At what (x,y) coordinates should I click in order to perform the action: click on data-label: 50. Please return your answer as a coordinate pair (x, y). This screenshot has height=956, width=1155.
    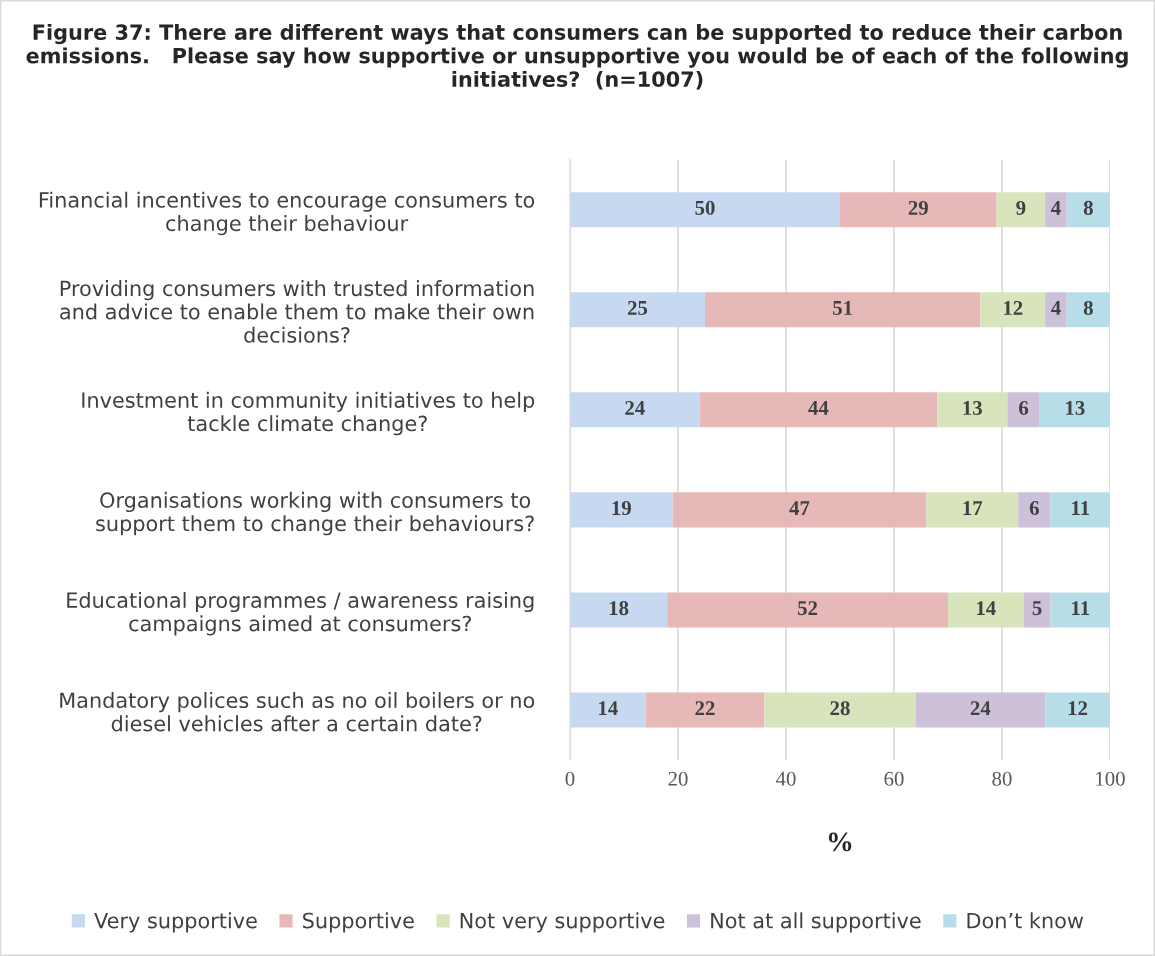
    Looking at the image, I should click on (705, 207).